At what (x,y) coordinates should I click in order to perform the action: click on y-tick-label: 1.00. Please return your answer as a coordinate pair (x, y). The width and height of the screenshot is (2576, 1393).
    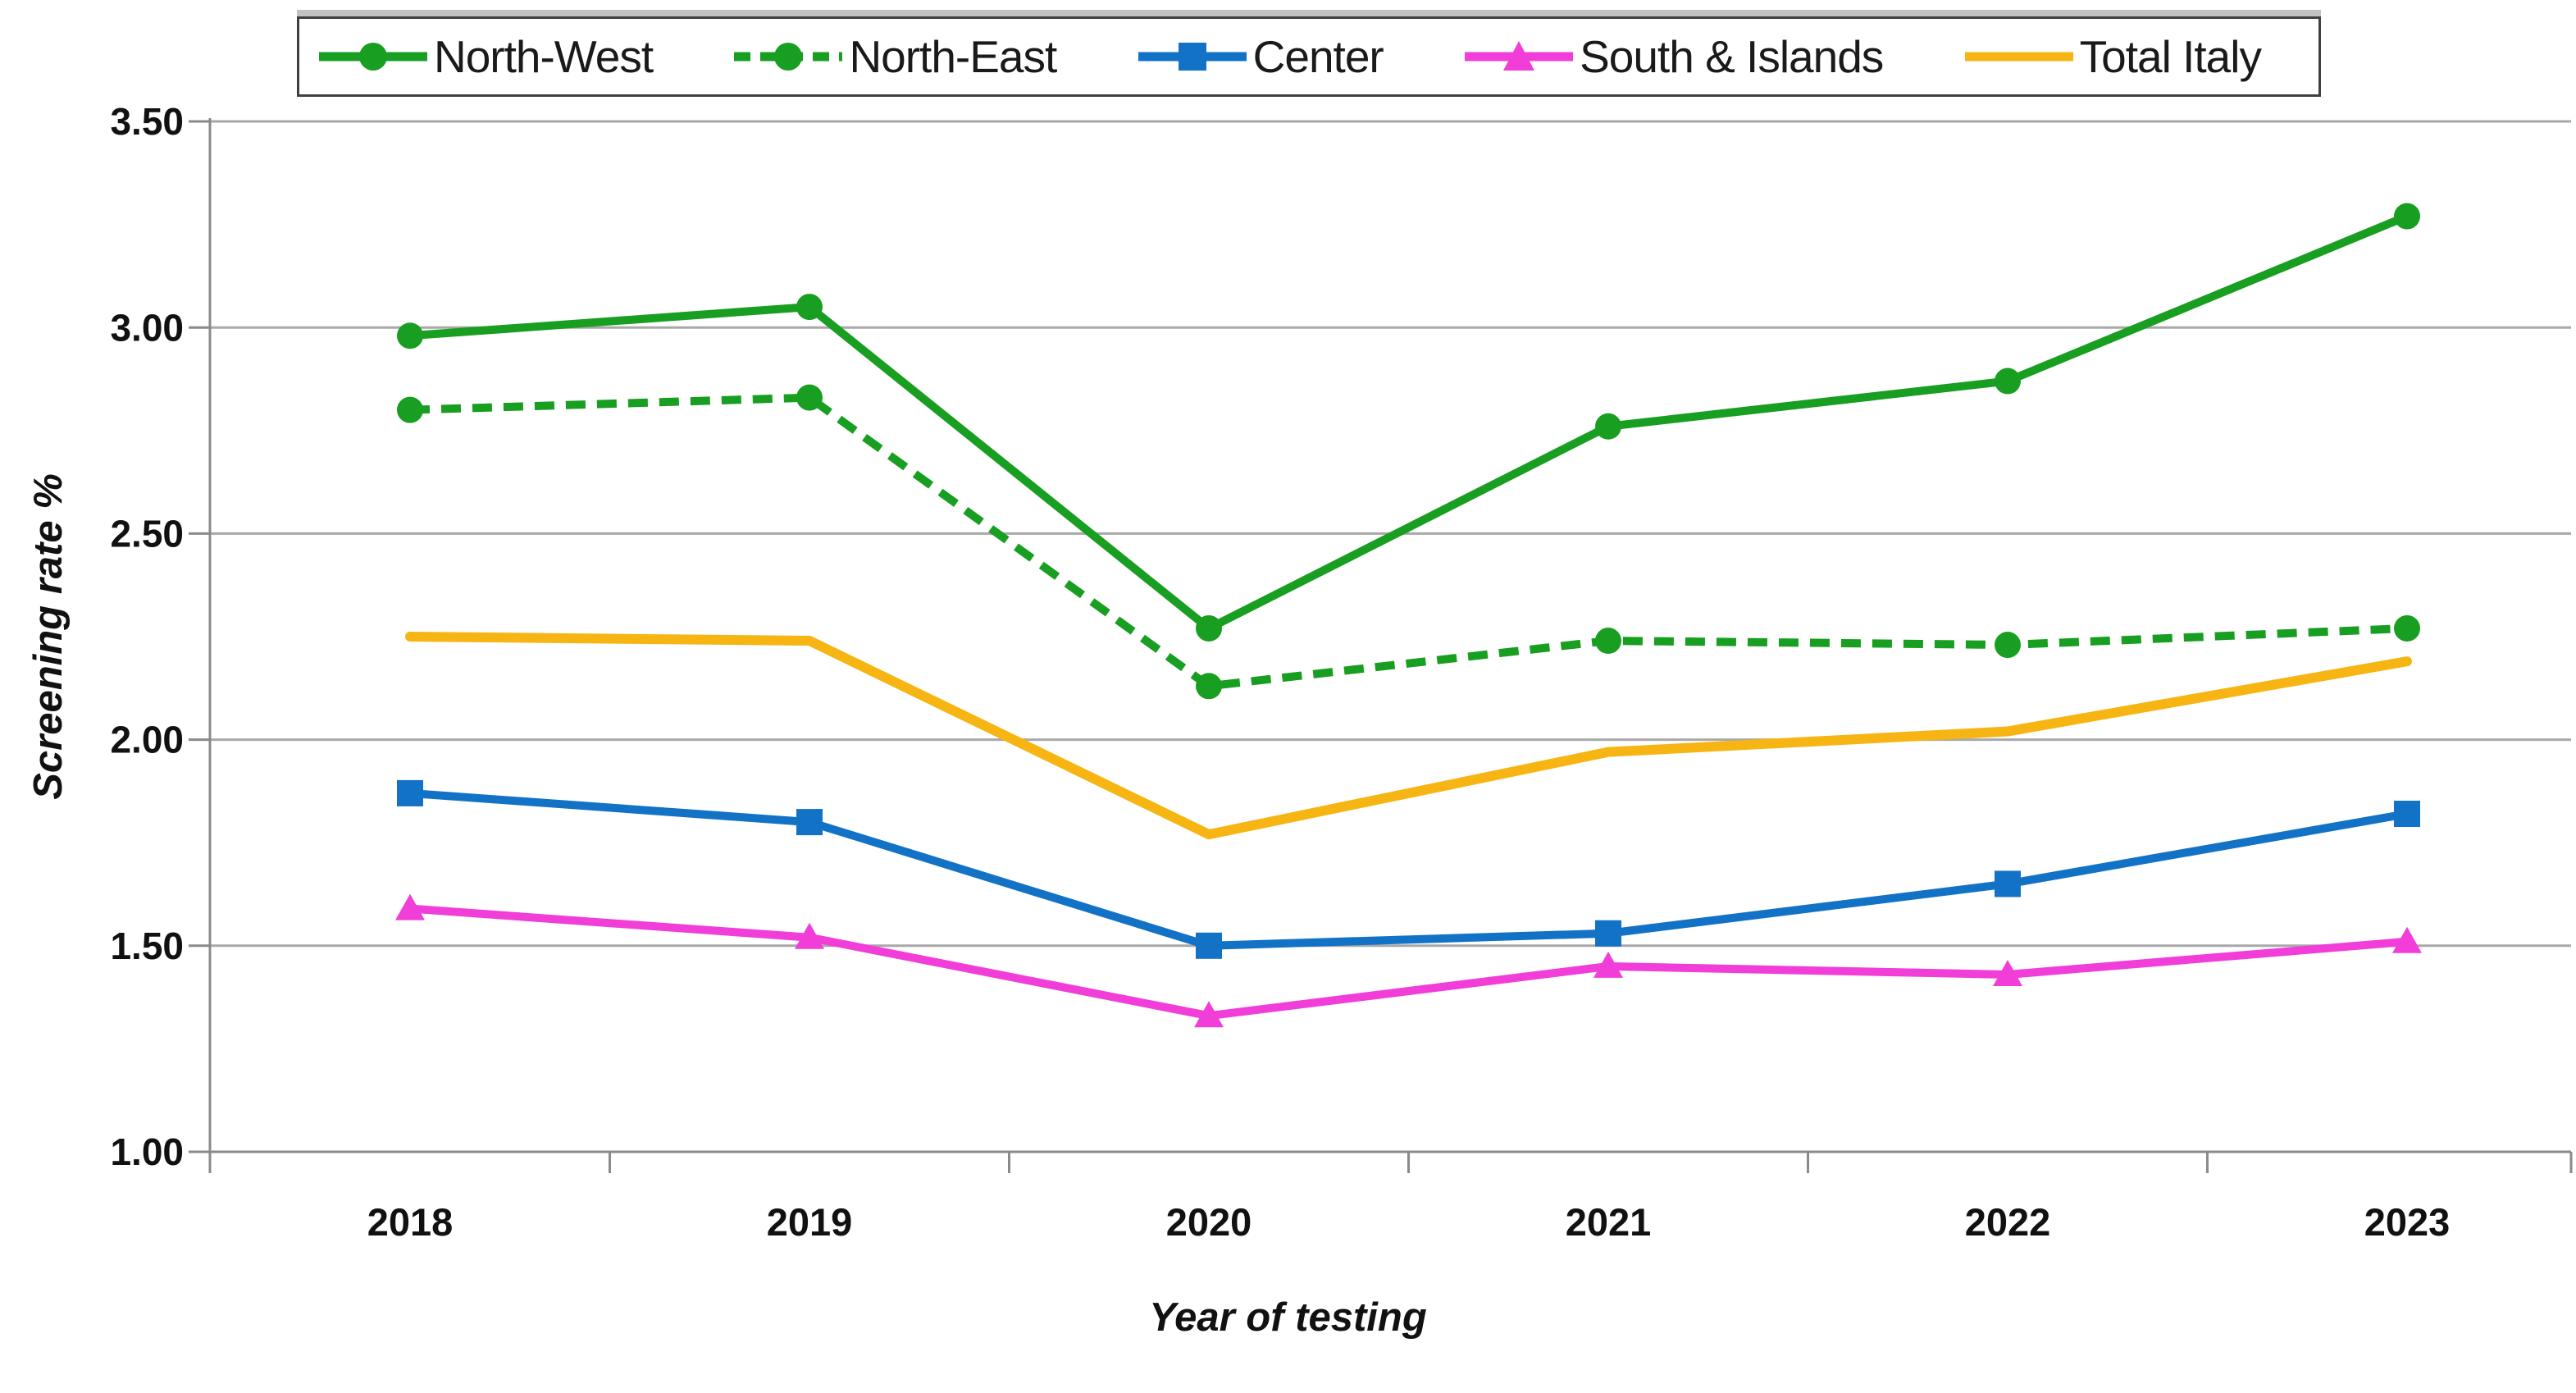
    Looking at the image, I should click on (147, 1151).